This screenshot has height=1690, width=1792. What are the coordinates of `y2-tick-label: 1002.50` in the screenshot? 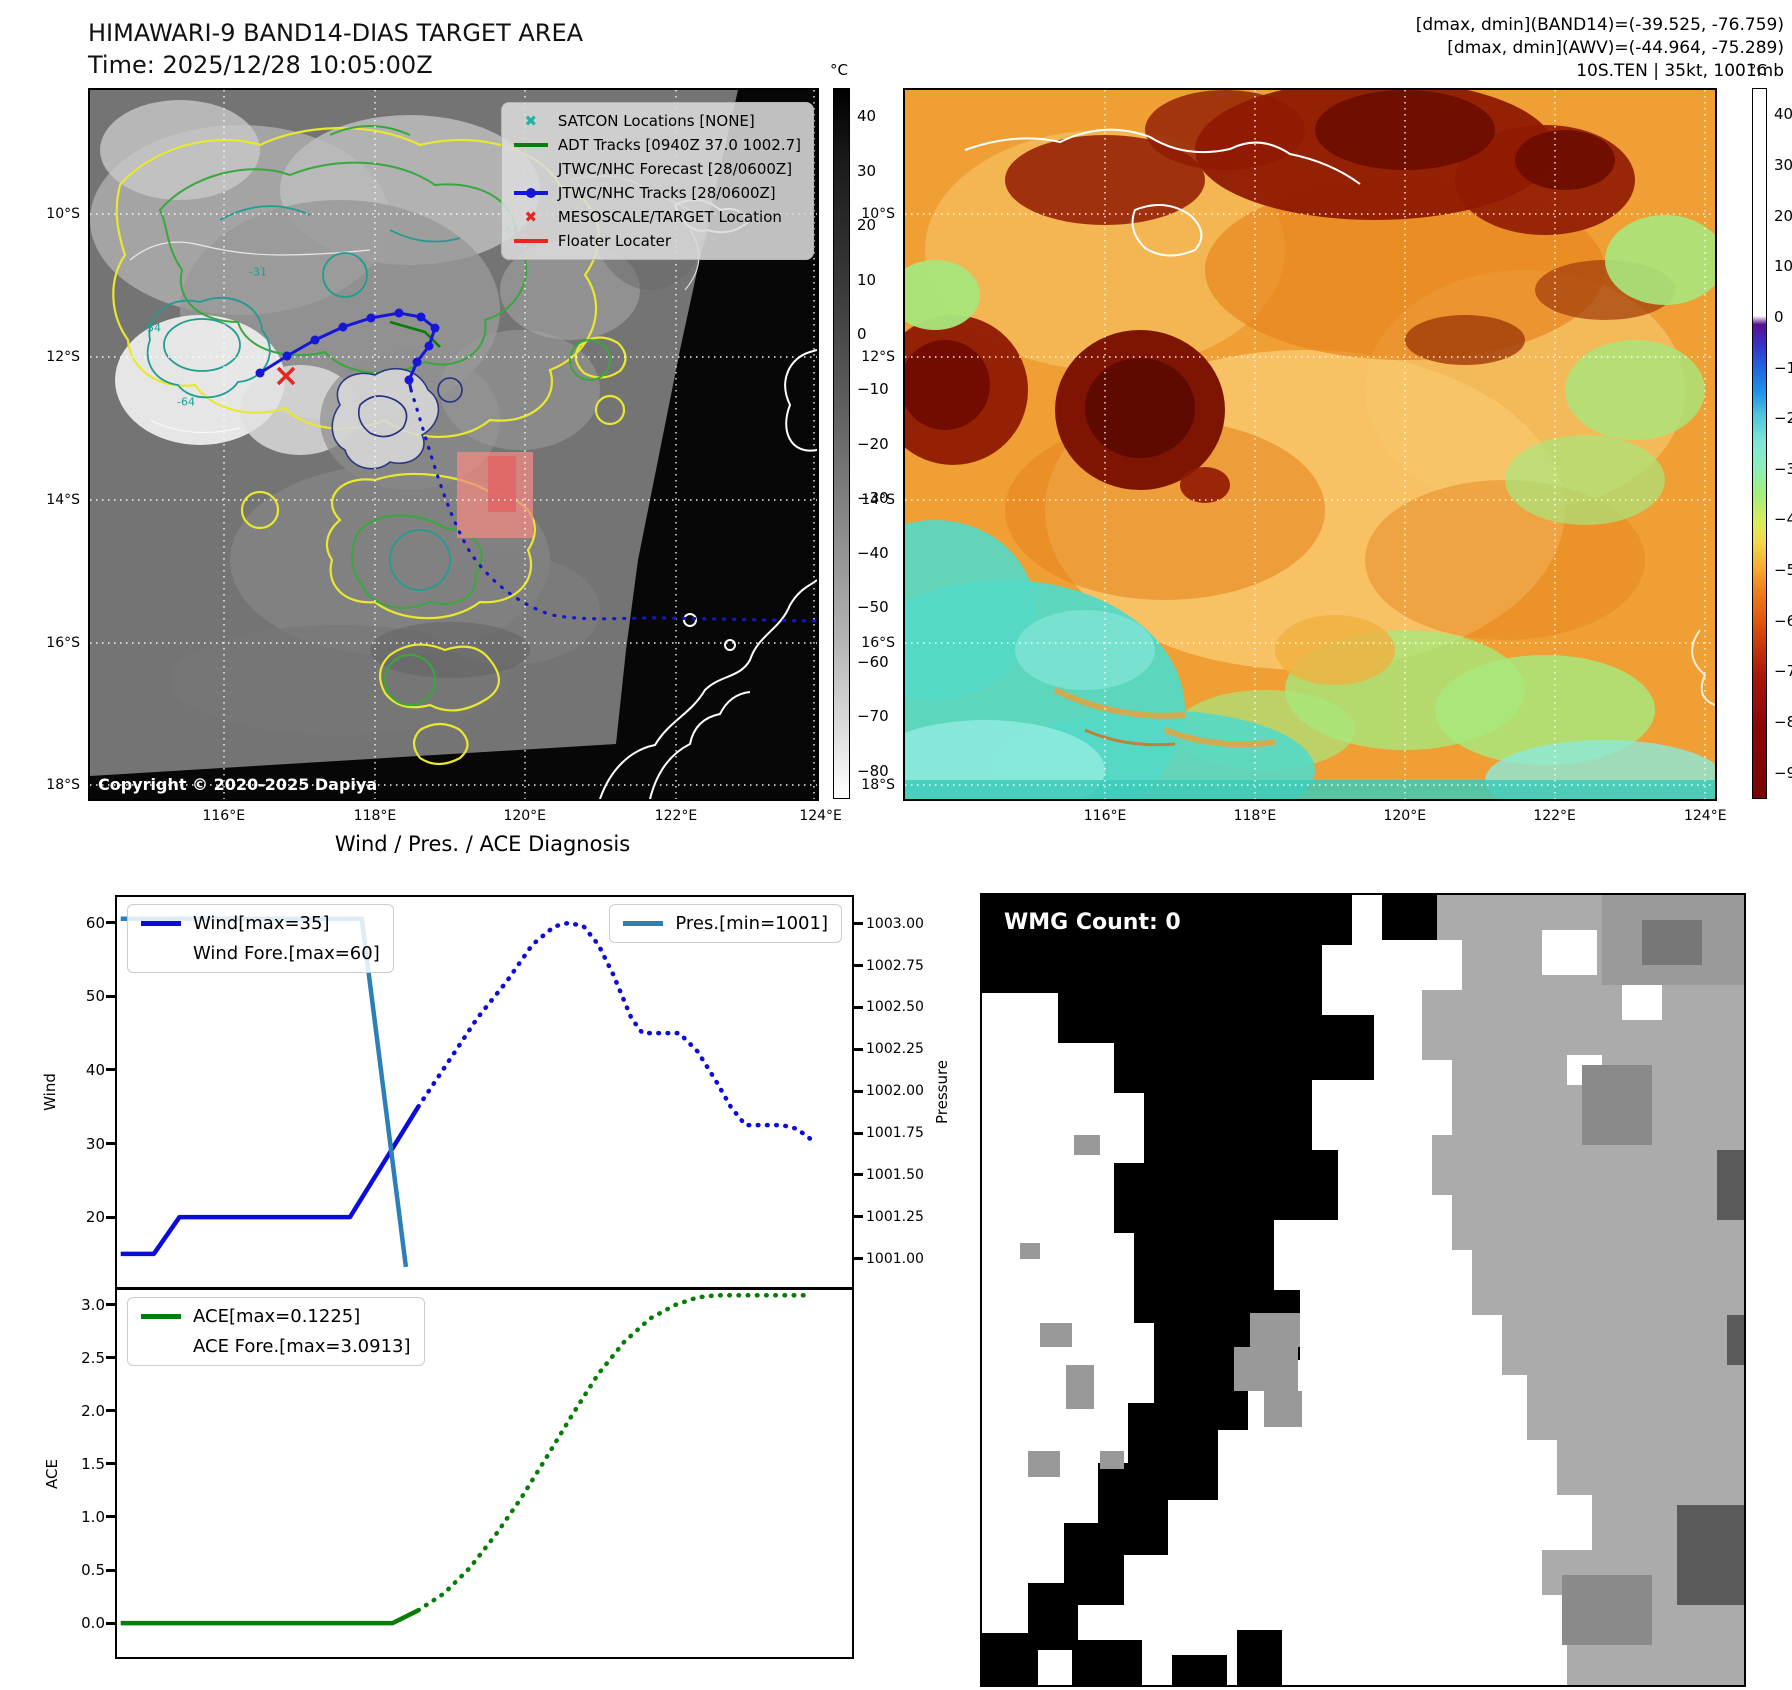 It's located at (895, 1007).